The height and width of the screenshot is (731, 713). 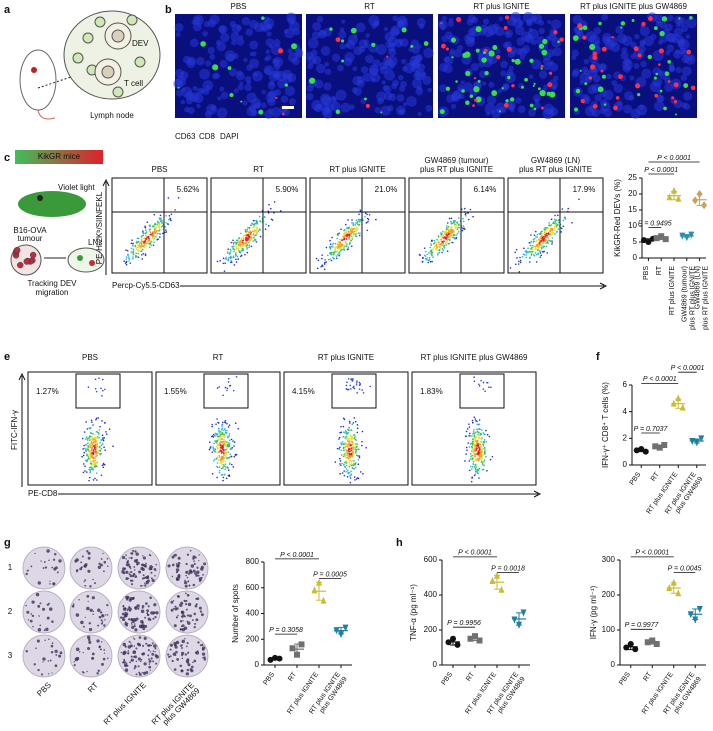 What do you see at coordinates (655, 223) in the screenshot?
I see `p-value: P = 0.9495` at bounding box center [655, 223].